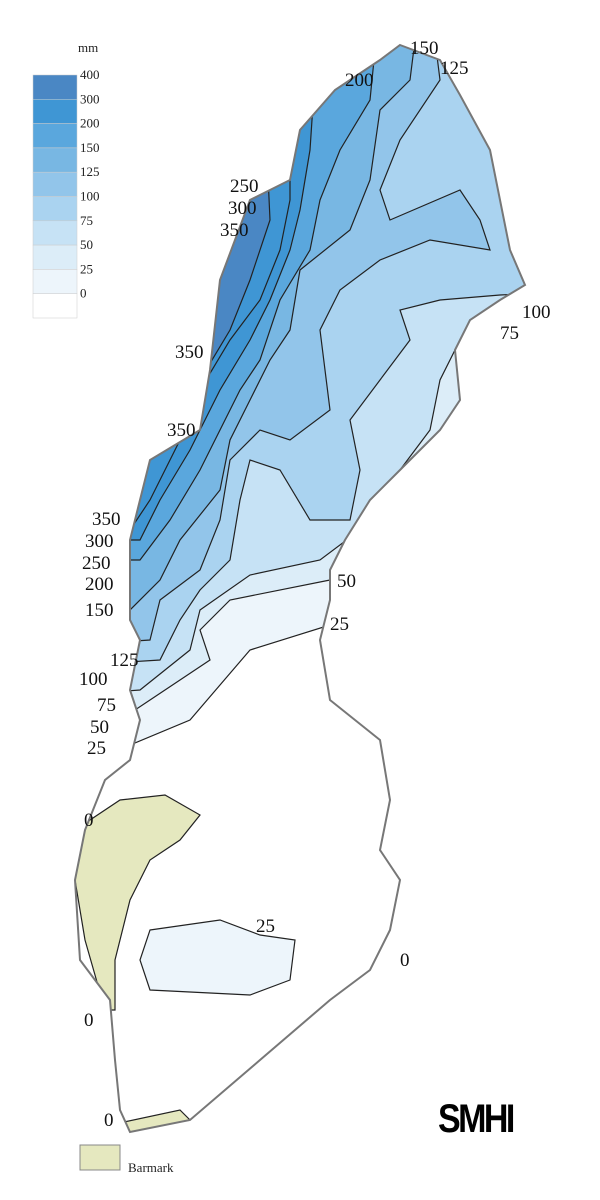  What do you see at coordinates (86, 220) in the screenshot?
I see `legend-label: 75` at bounding box center [86, 220].